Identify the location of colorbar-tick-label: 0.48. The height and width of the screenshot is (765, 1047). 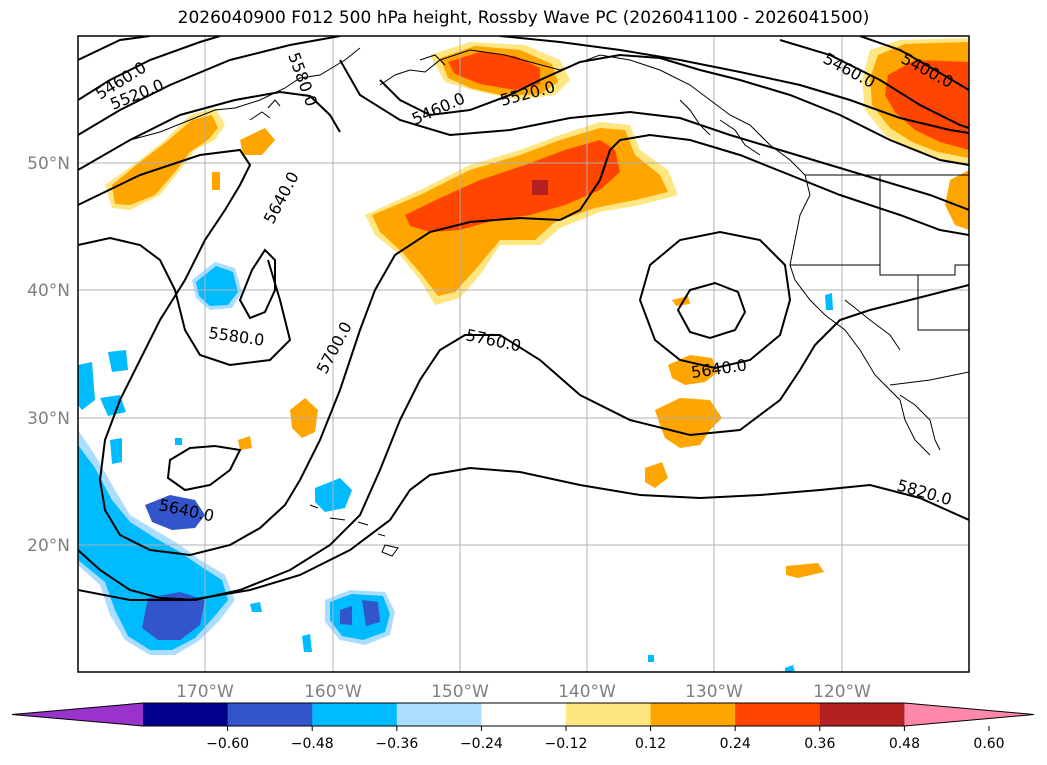
(904, 744).